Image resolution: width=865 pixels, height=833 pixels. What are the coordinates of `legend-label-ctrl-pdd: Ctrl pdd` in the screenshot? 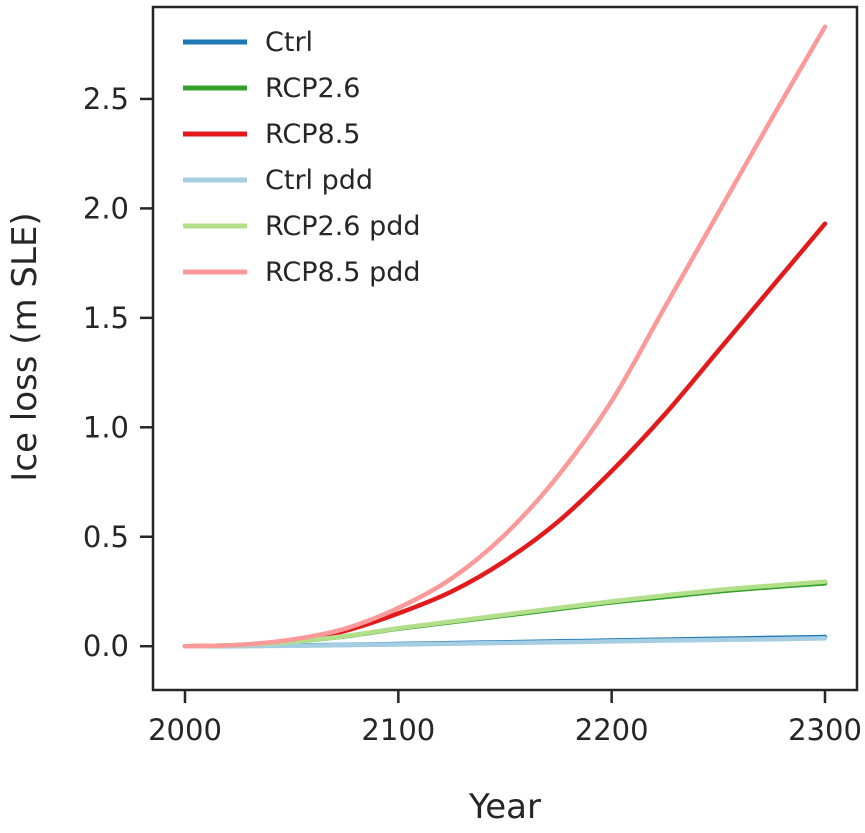 It's located at (319, 180).